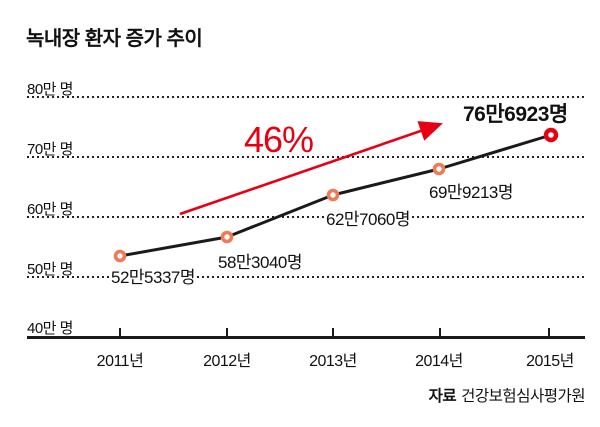 Image resolution: width=600 pixels, height=427 pixels. What do you see at coordinates (120, 256) in the screenshot?
I see `data-point-marker-2011` at bounding box center [120, 256].